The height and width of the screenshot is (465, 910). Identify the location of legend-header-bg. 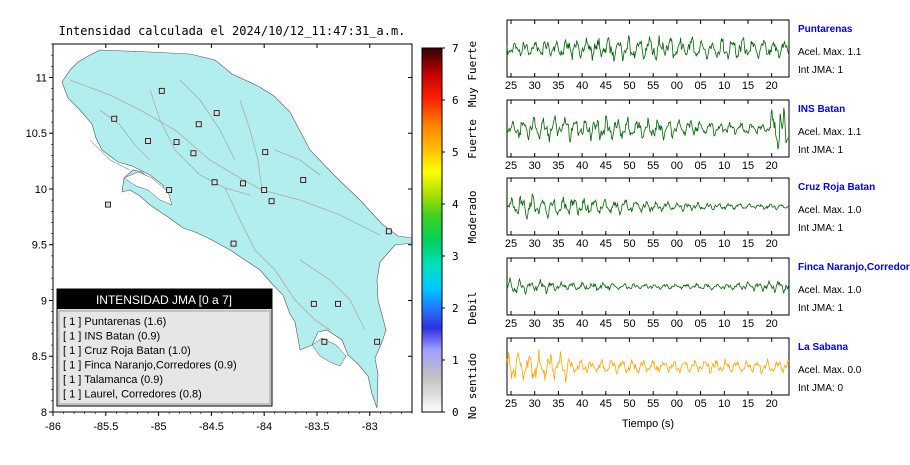
(164, 299).